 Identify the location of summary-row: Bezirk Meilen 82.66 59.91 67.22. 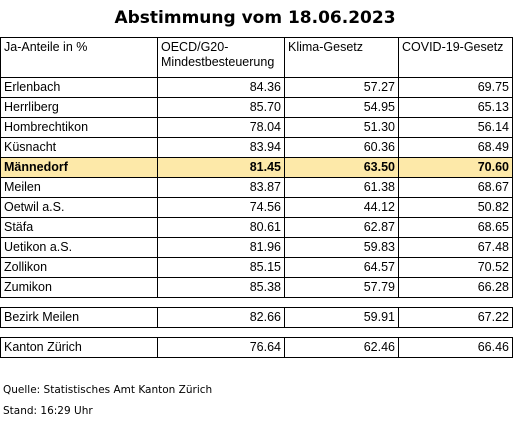
(256, 317).